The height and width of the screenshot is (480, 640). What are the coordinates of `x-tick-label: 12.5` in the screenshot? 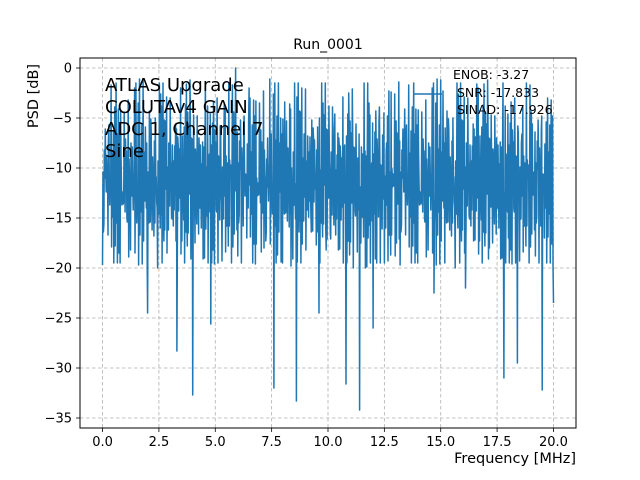 It's located at (384, 442).